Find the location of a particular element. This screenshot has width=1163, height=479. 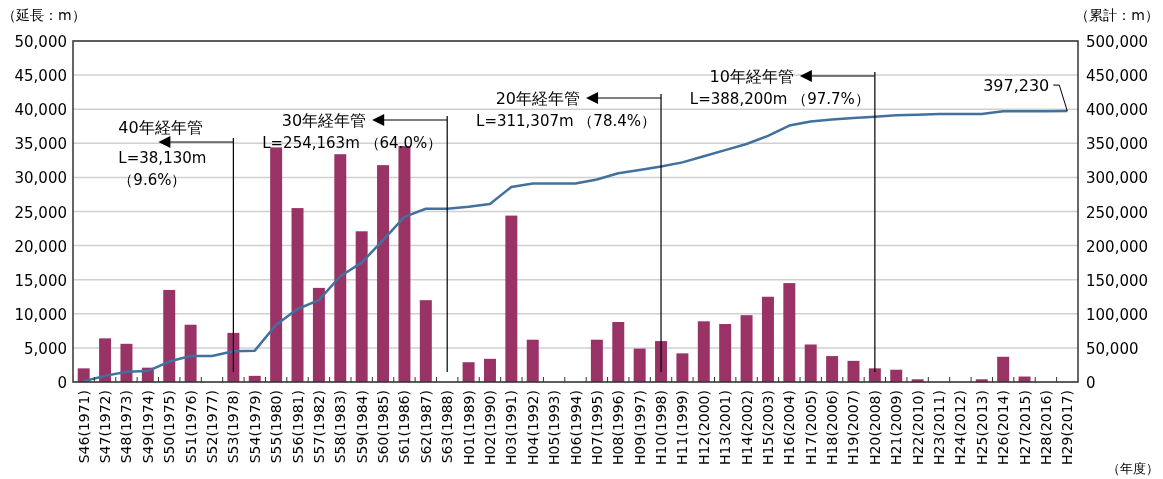

y-tick-label: 10,000 is located at coordinates (40, 314).